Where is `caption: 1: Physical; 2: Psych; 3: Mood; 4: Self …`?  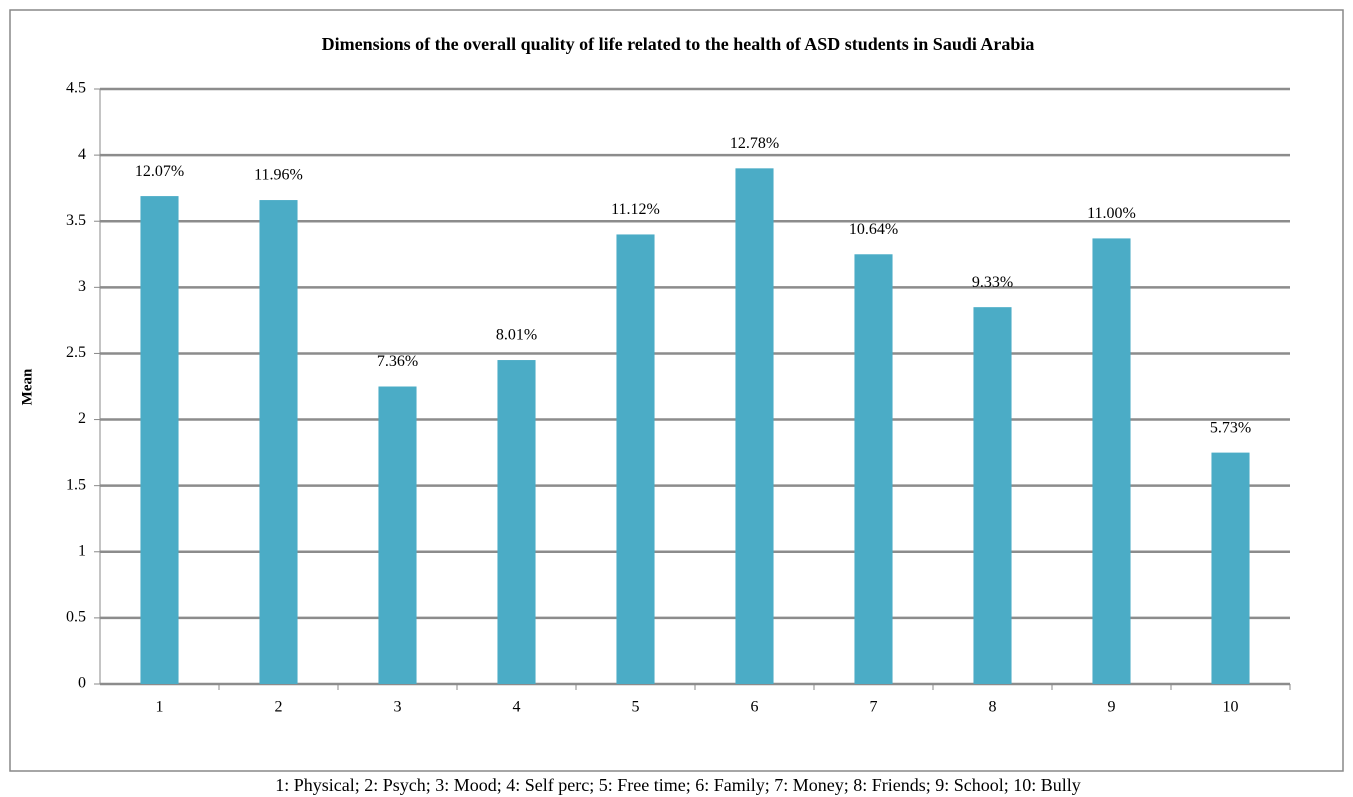
caption: 1: Physical; 2: Psych; 3: Mood; 4: Self … is located at coordinates (677, 785).